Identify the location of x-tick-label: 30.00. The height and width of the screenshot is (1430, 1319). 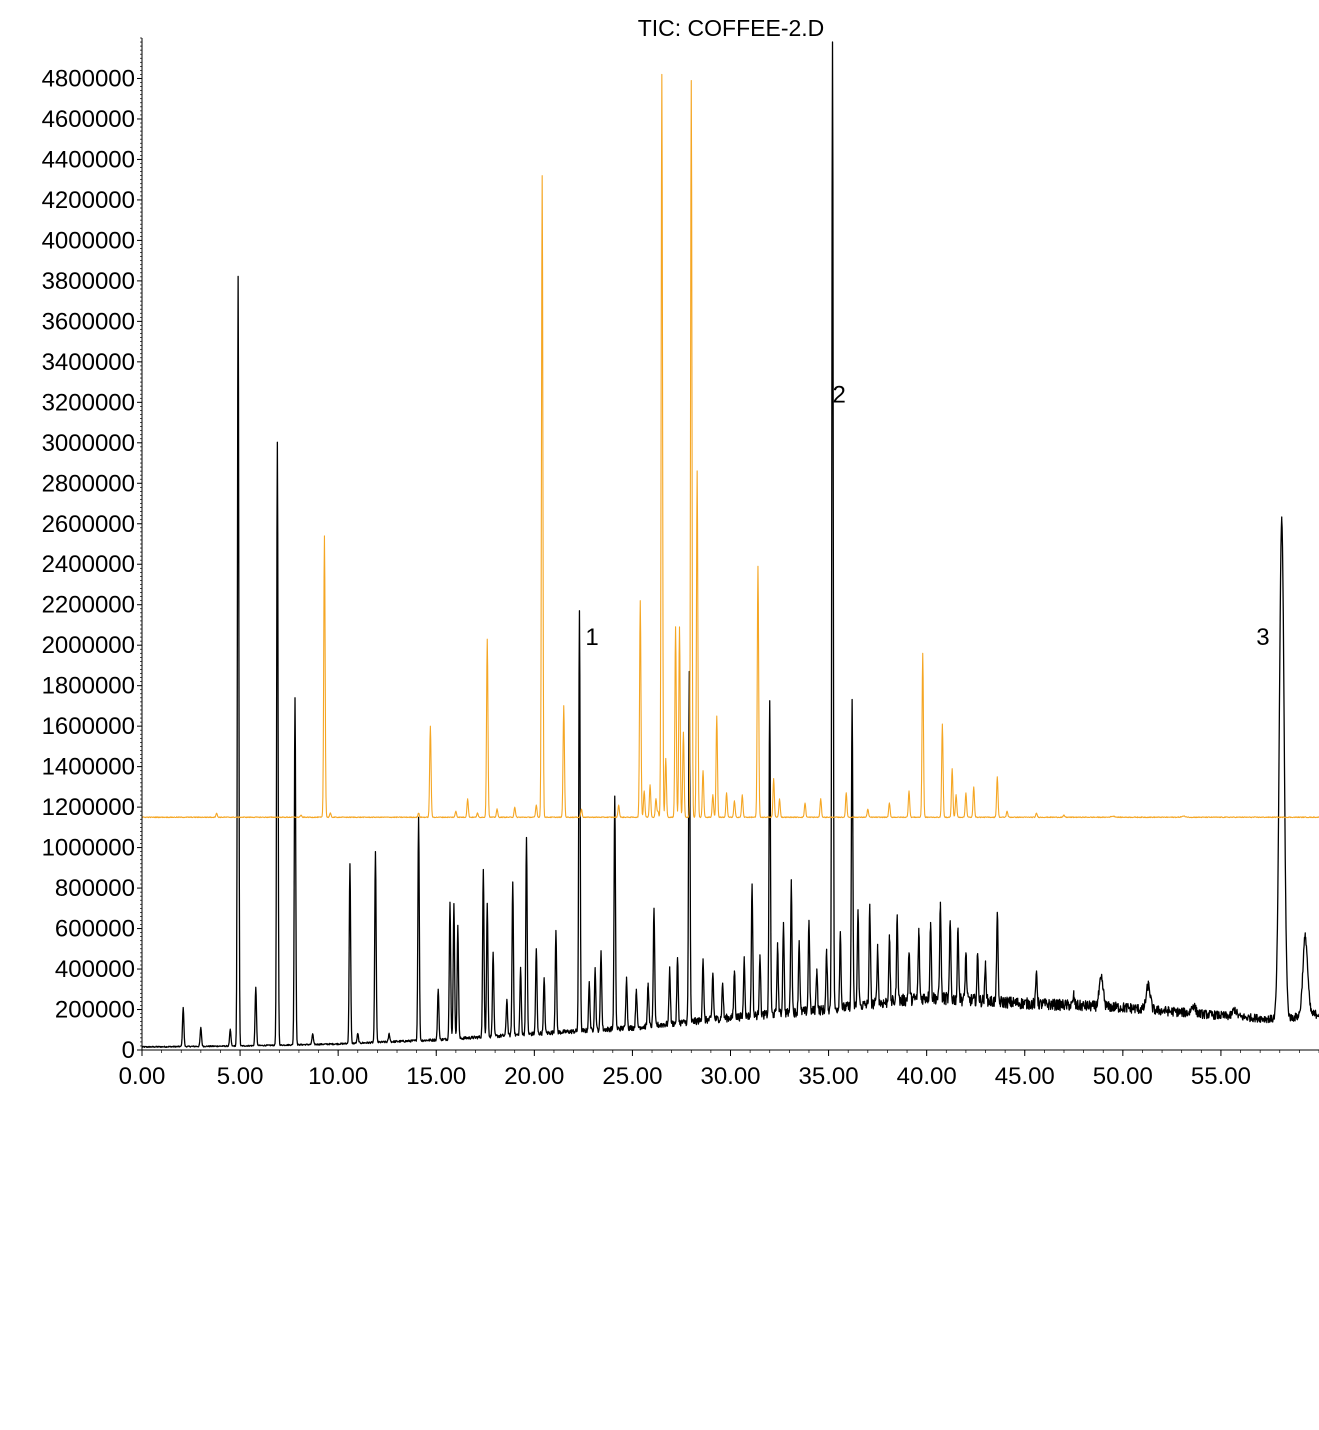
(730, 1076).